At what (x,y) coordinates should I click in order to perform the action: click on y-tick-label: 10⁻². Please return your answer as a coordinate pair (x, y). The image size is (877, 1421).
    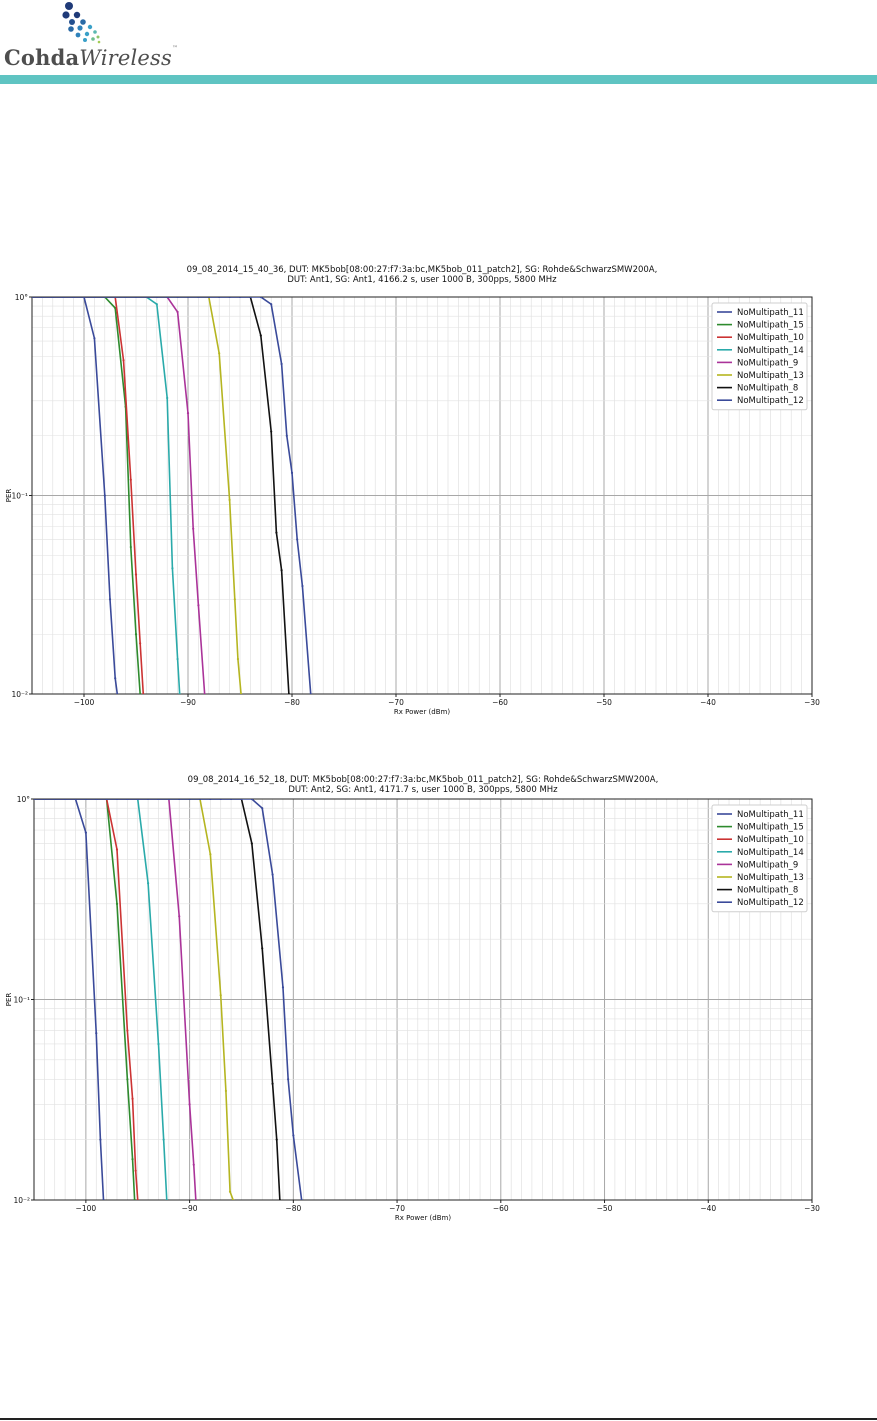
    Looking at the image, I should click on (19, 694).